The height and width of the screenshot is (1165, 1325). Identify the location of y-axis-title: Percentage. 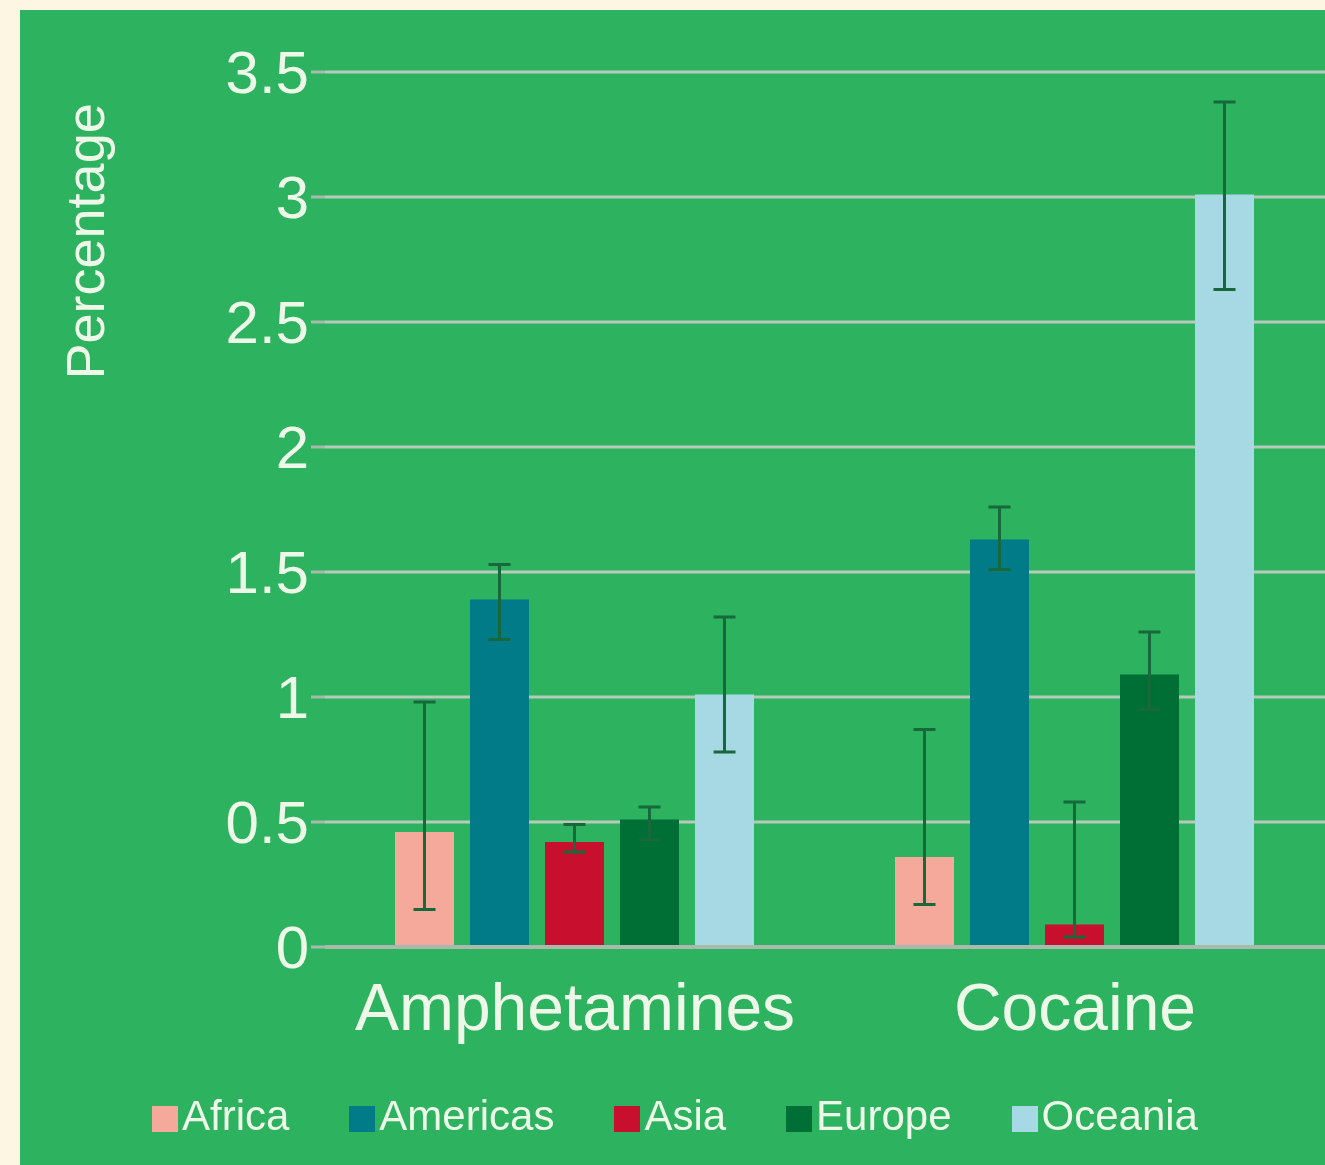
(85, 241).